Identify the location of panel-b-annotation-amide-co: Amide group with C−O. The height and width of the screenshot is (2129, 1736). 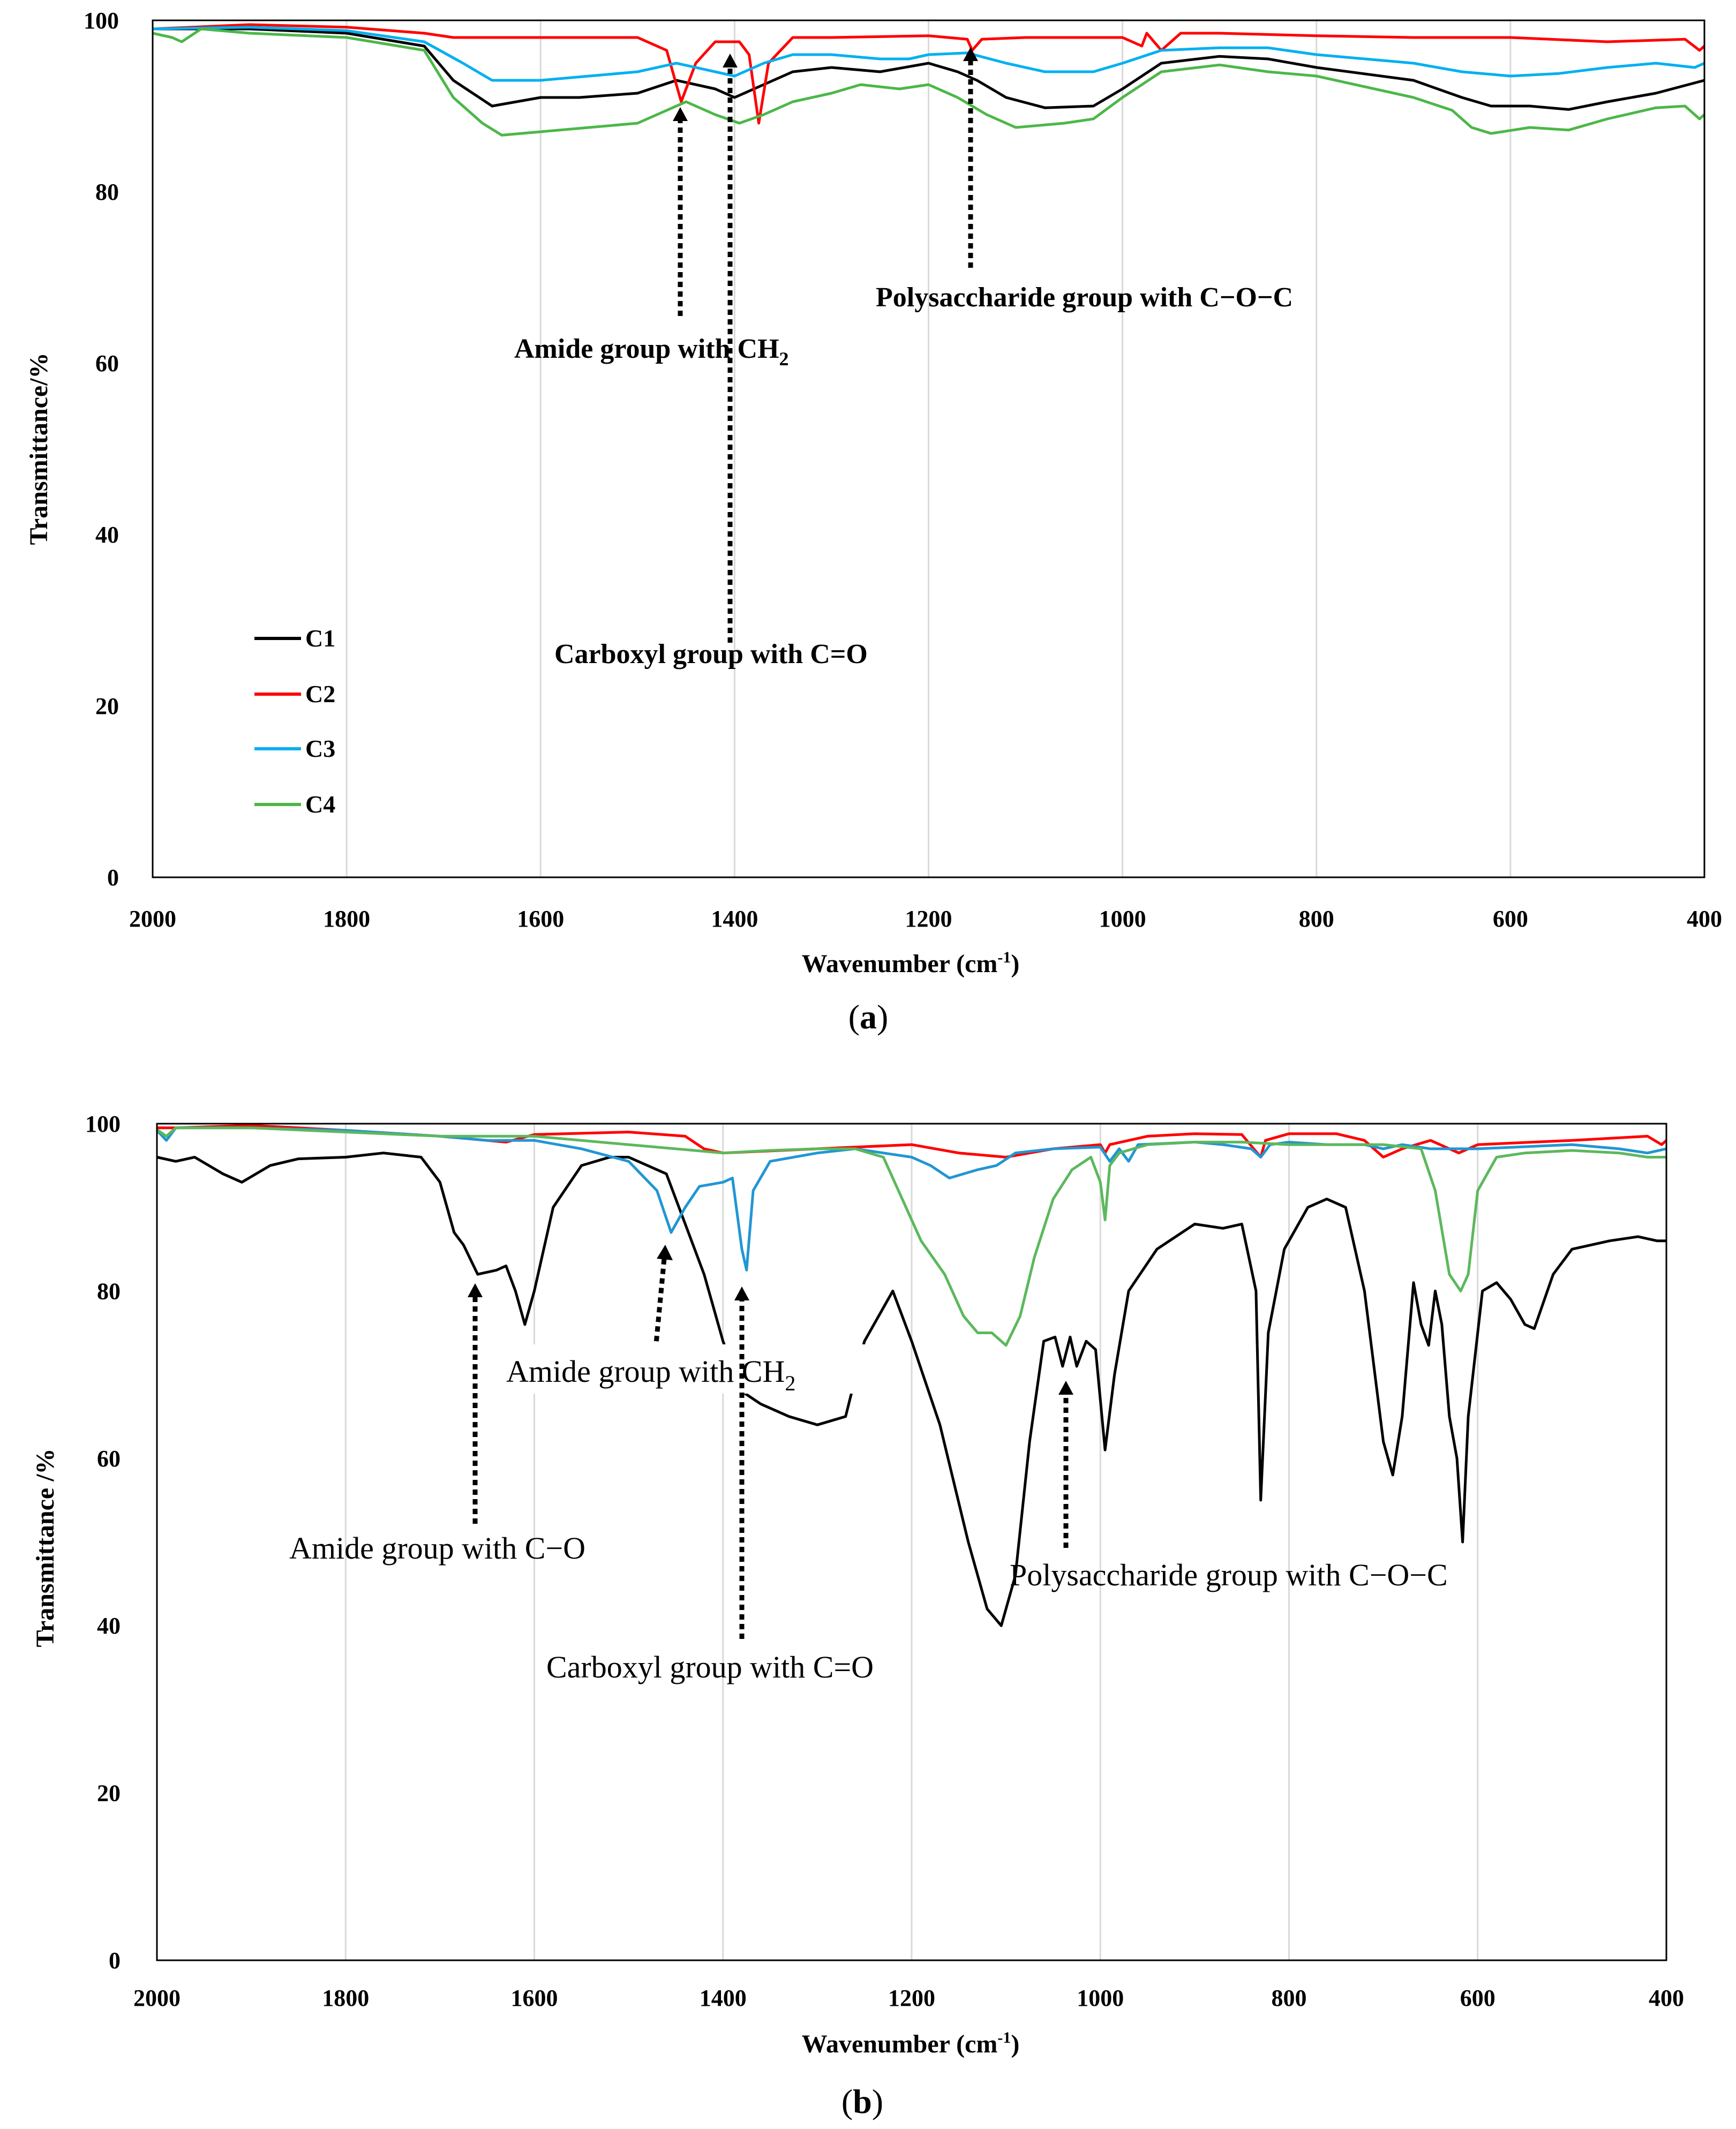
(437, 1424).